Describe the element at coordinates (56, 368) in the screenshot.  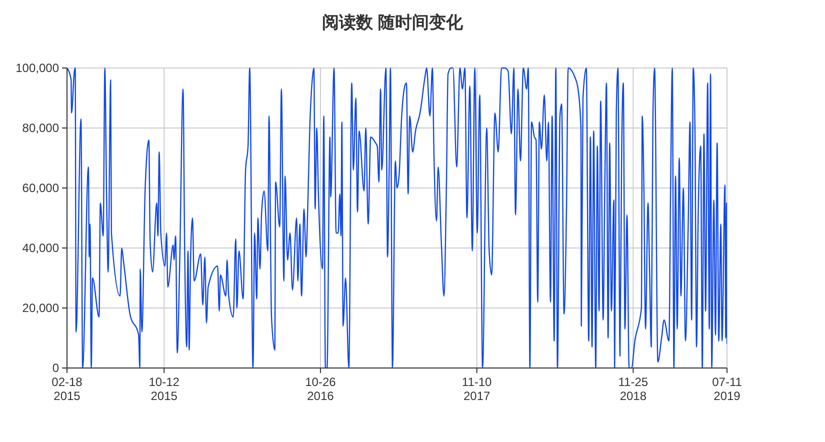
I see `y-tick-label: 0` at that location.